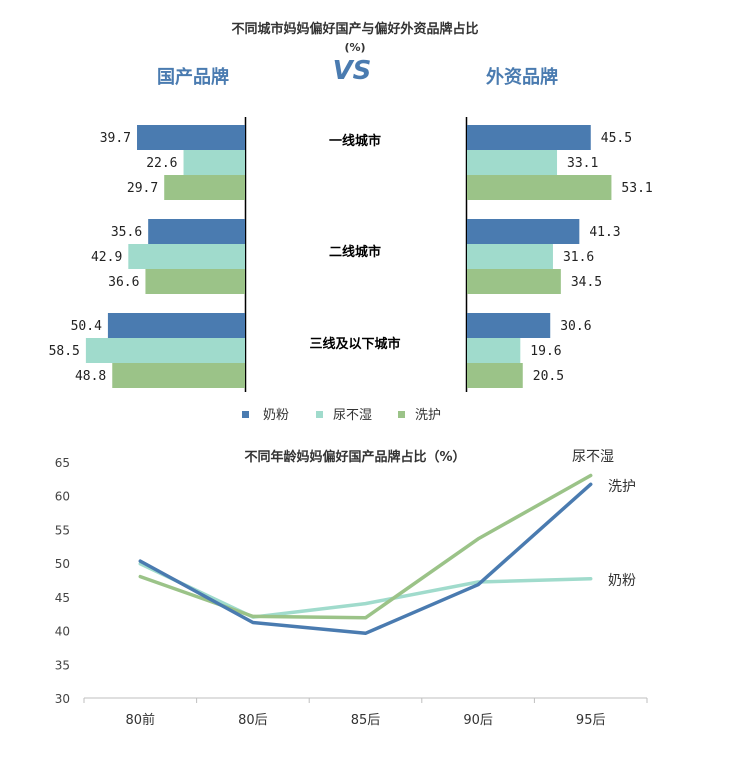 This screenshot has height=761, width=755. What do you see at coordinates (64, 351) in the screenshot?
I see `bar-left-label-diaper-2: 58.5` at bounding box center [64, 351].